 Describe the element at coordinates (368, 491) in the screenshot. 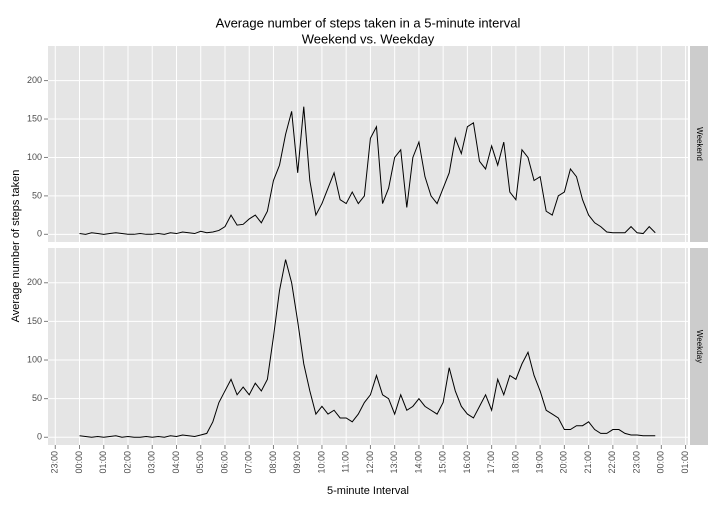

I see `x-axis-label: 5-minute Interval` at that location.